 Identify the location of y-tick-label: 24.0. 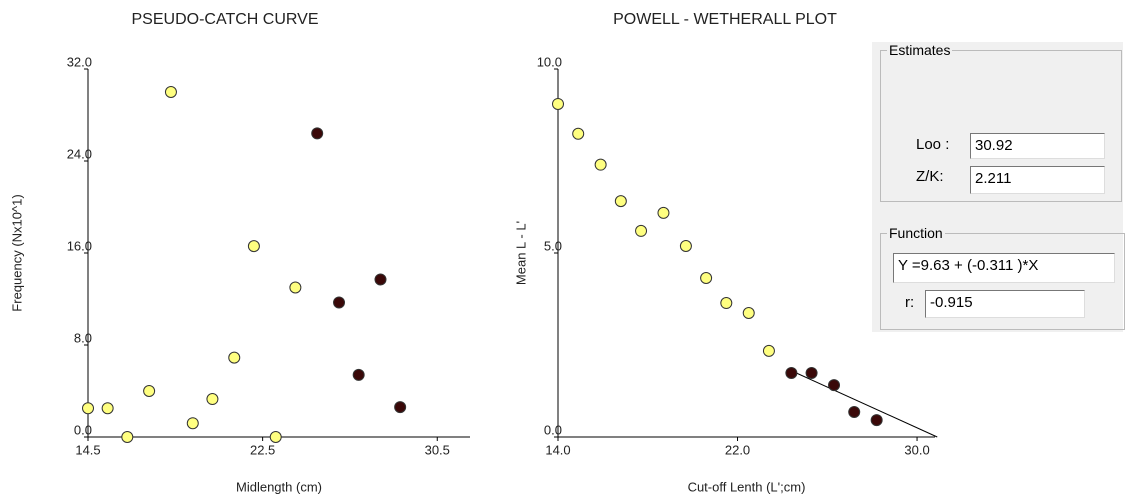
(79, 153).